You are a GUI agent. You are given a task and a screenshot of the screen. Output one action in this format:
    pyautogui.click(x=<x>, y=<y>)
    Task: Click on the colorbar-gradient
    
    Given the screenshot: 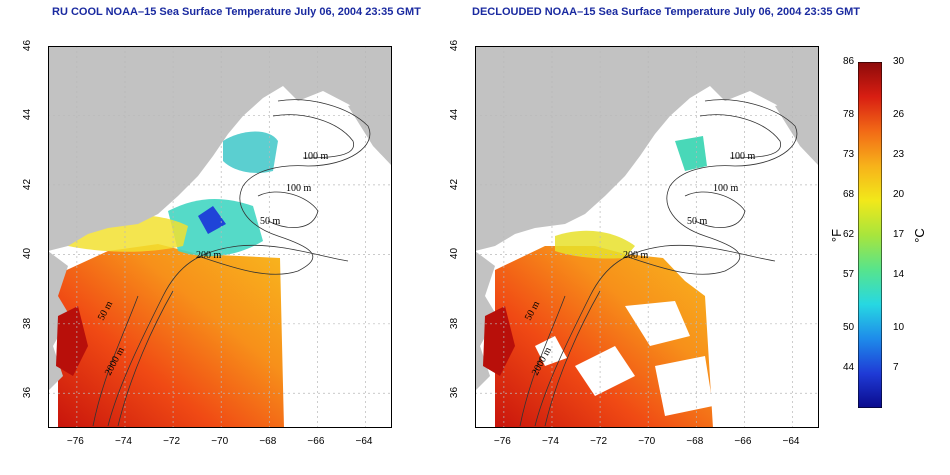 What is the action you would take?
    pyautogui.click(x=870, y=235)
    